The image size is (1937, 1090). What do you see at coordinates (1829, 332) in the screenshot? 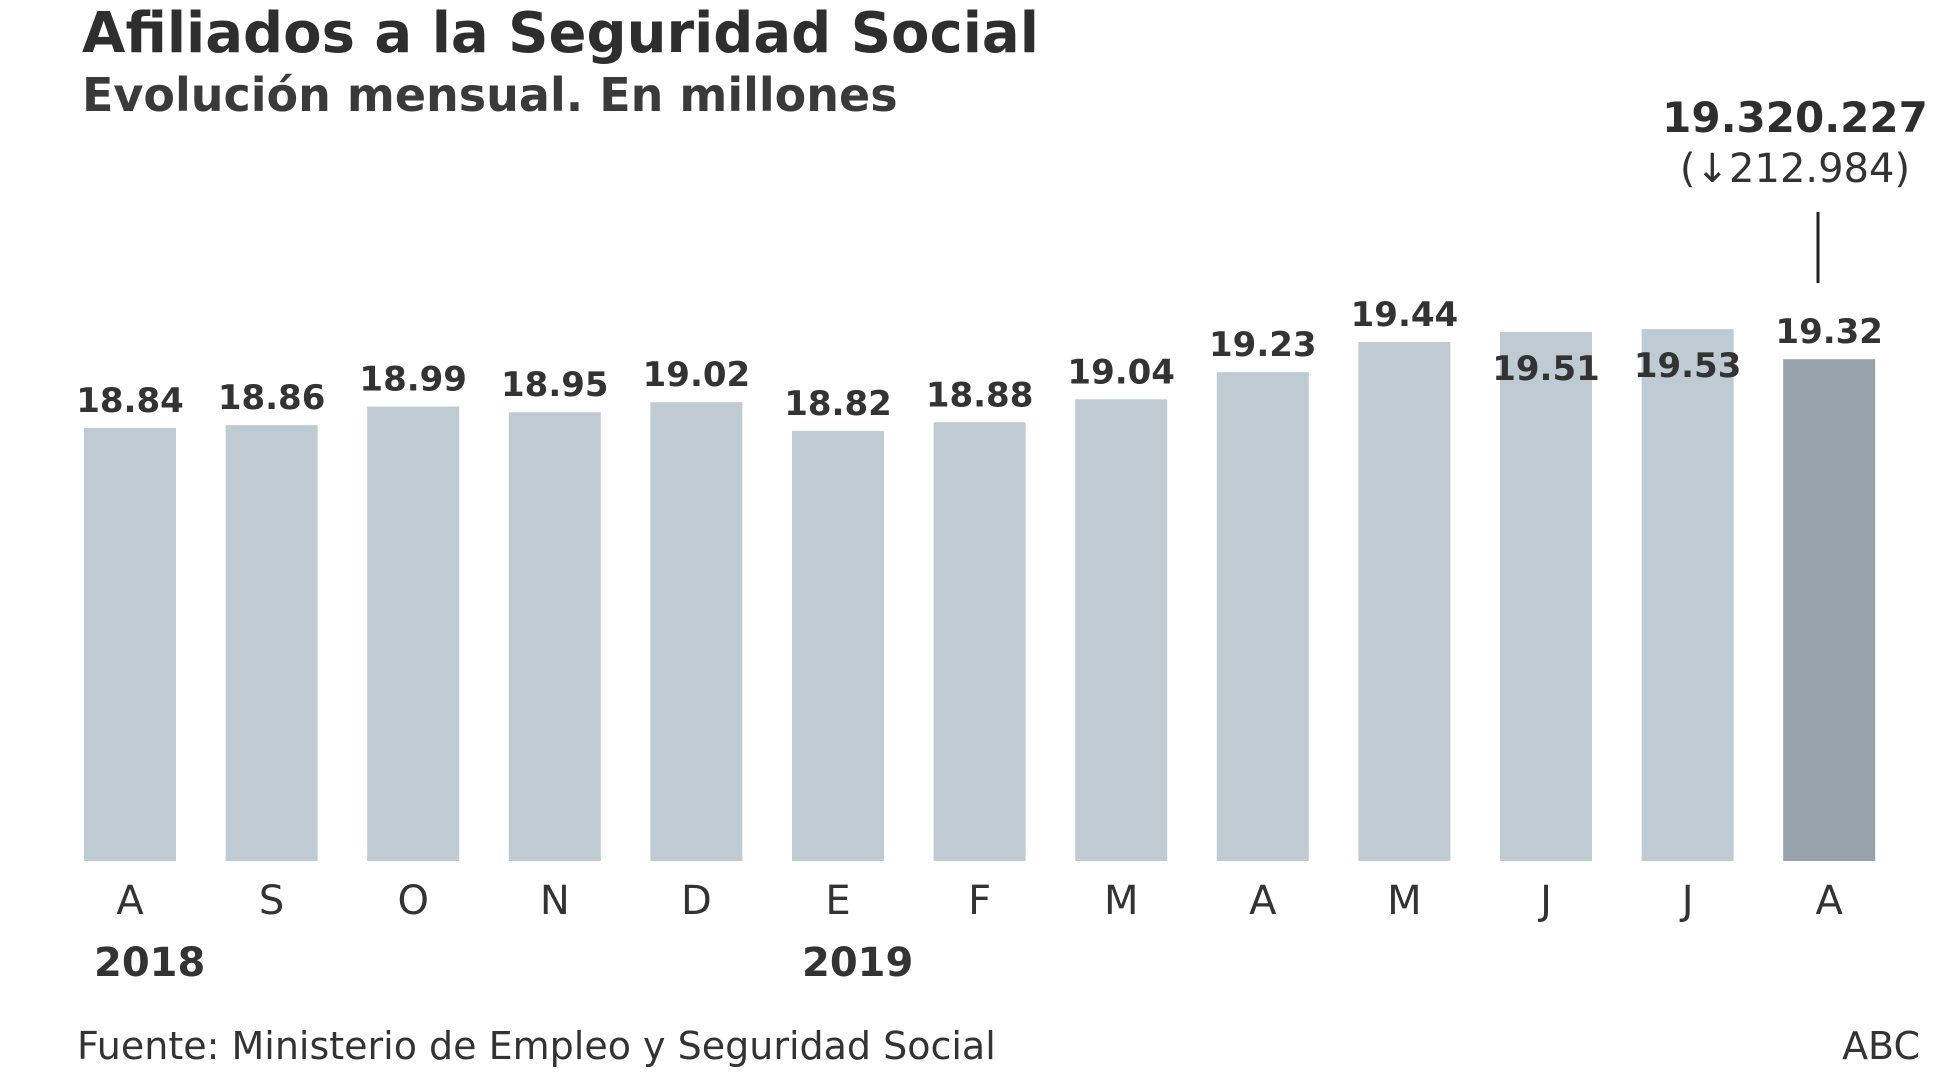
I see `value-label: 19.32` at bounding box center [1829, 332].